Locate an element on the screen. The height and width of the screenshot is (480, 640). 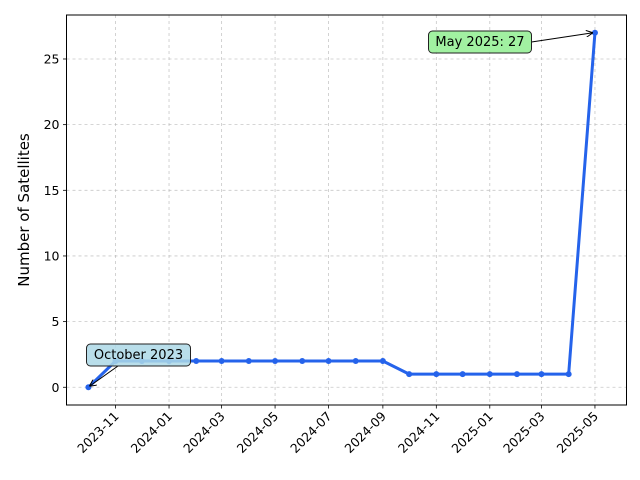
y-tick-label: 10 is located at coordinates (52, 255).